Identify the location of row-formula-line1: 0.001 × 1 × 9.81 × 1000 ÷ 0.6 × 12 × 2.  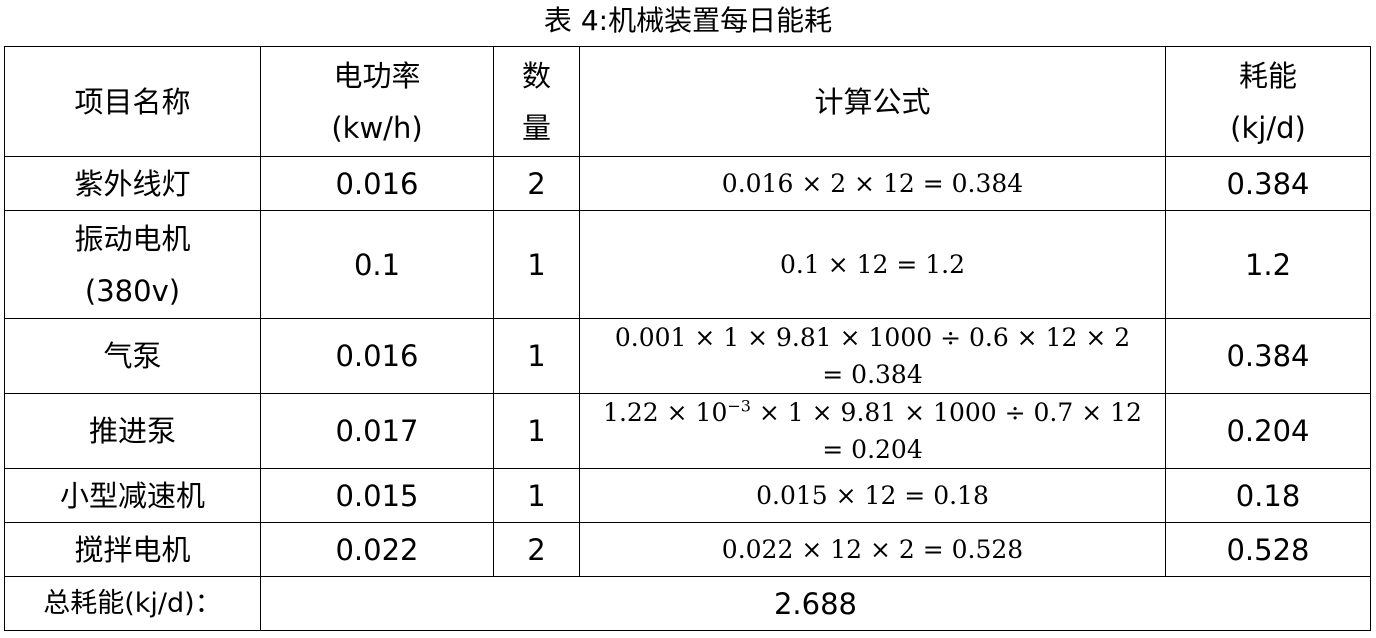
(872, 337).